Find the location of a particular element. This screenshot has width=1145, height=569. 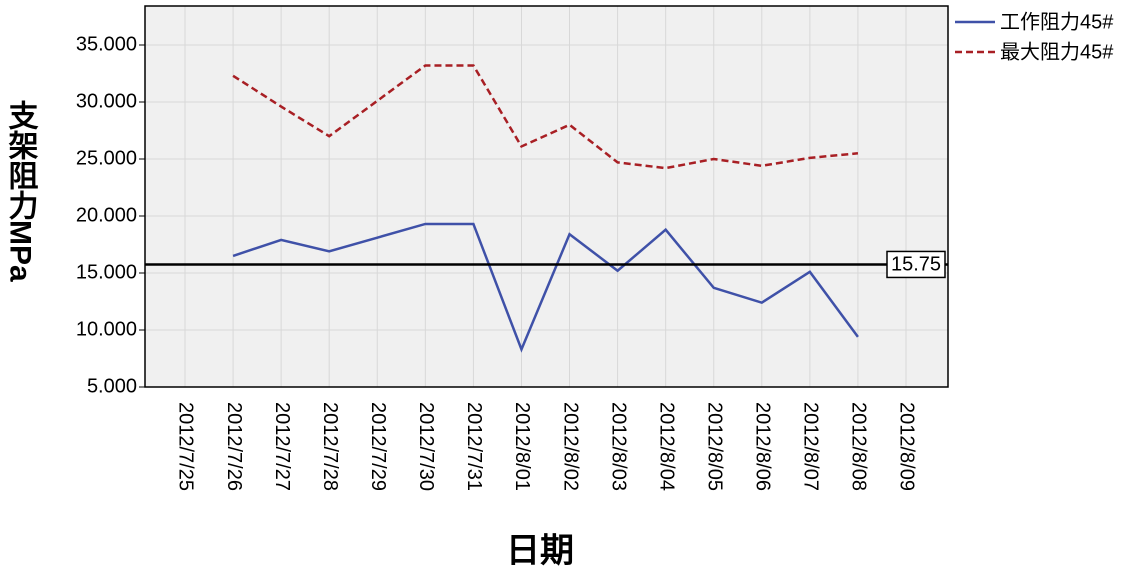

x-tick-label: 2012/7/29 is located at coordinates (378, 446).